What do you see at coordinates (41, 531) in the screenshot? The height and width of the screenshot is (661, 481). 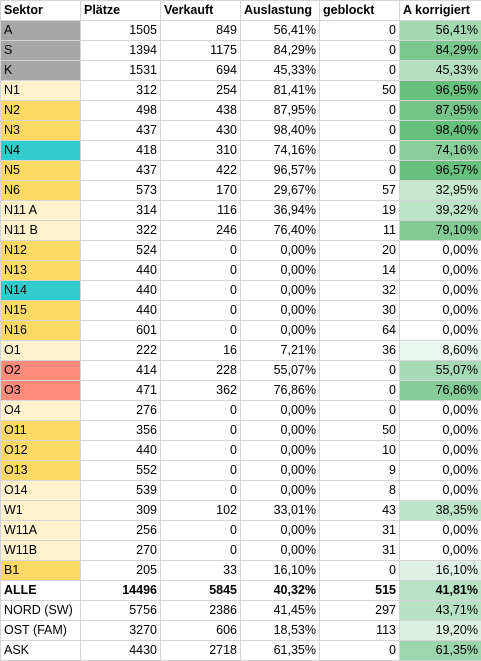 I see `cell-sektor: W11A` at bounding box center [41, 531].